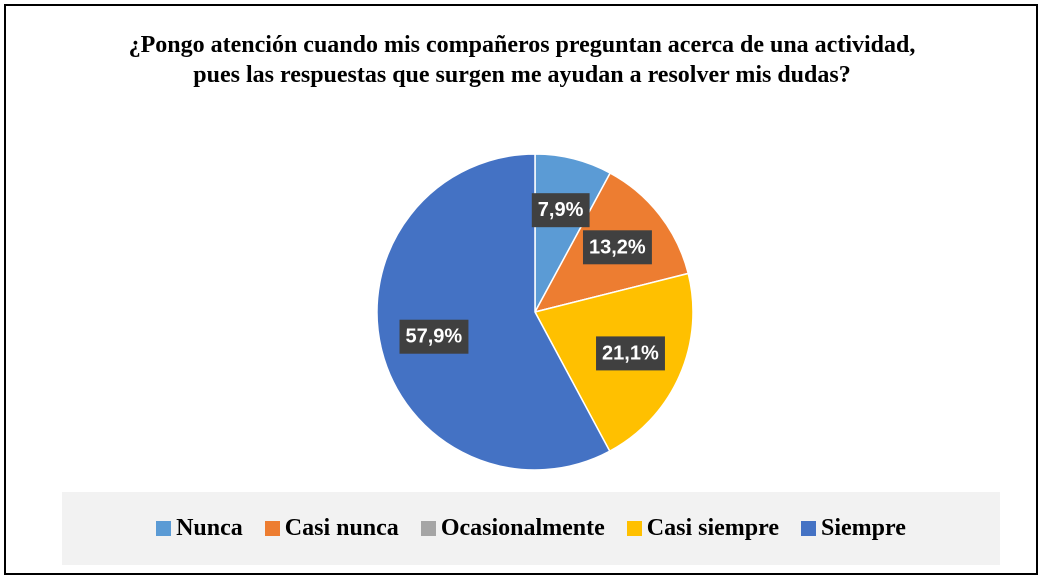  I want to click on data-label-text: 13,2%, so click(617, 247).